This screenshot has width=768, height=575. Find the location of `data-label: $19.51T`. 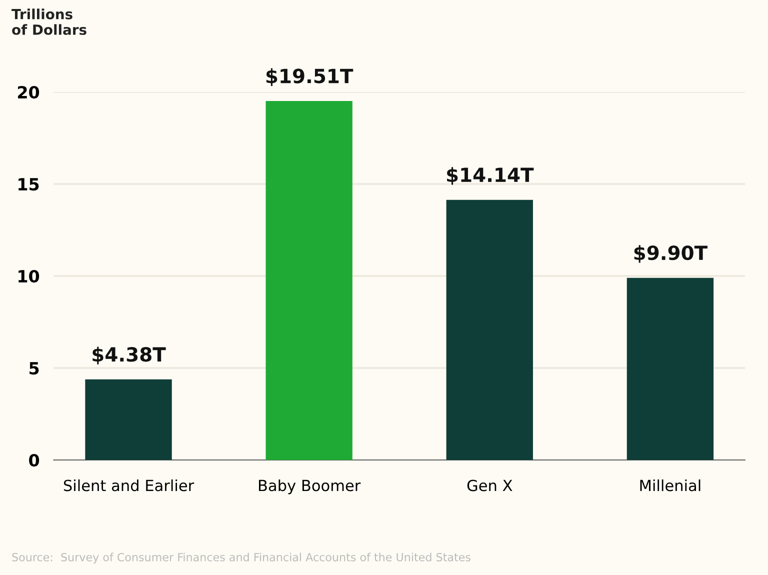

data-label: $19.51T is located at coordinates (310, 77).